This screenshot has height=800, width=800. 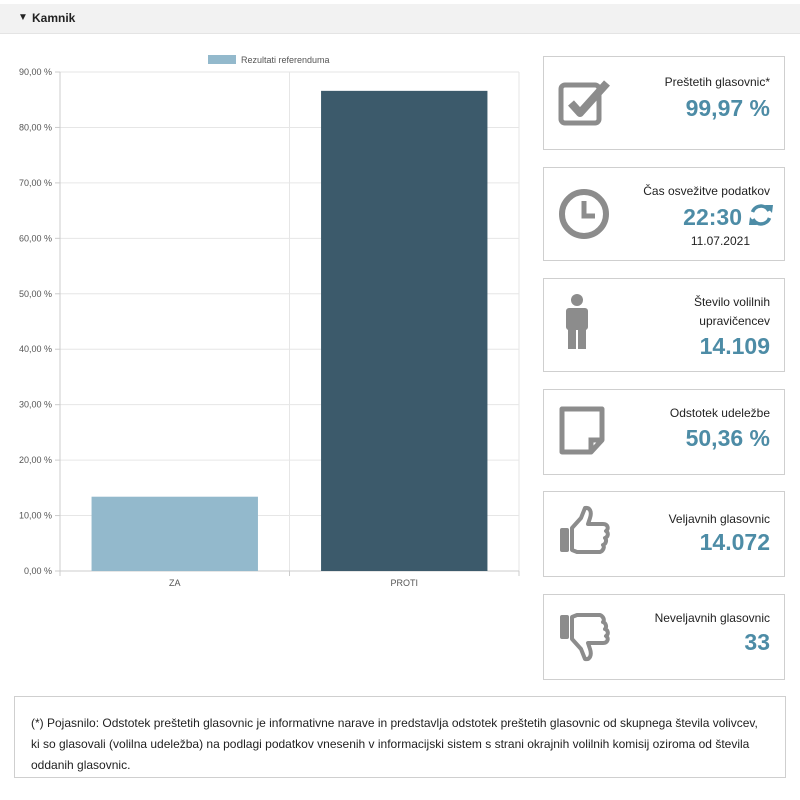 What do you see at coordinates (719, 413) in the screenshot?
I see `card-label: Odstotek udeležbe` at bounding box center [719, 413].